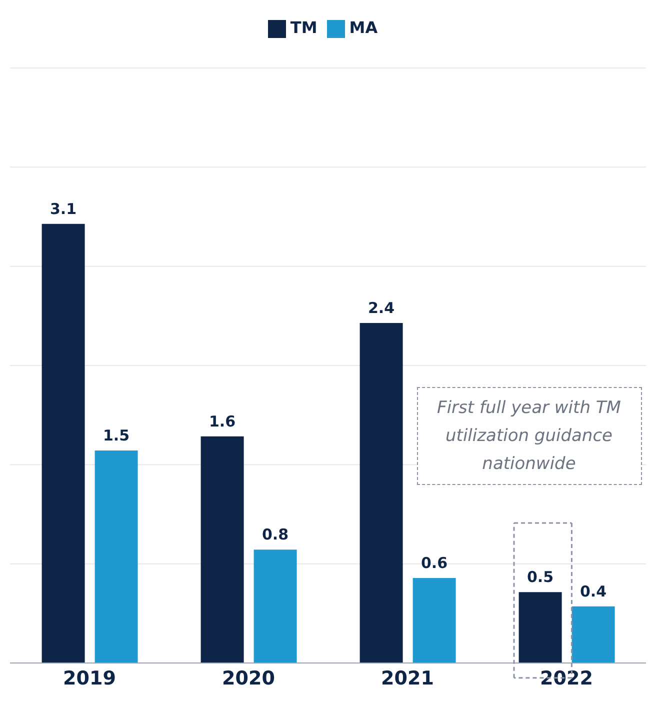 Image resolution: width=656 pixels, height=721 pixels. What do you see at coordinates (63, 209) in the screenshot?
I see `data-label: 3.1` at bounding box center [63, 209].